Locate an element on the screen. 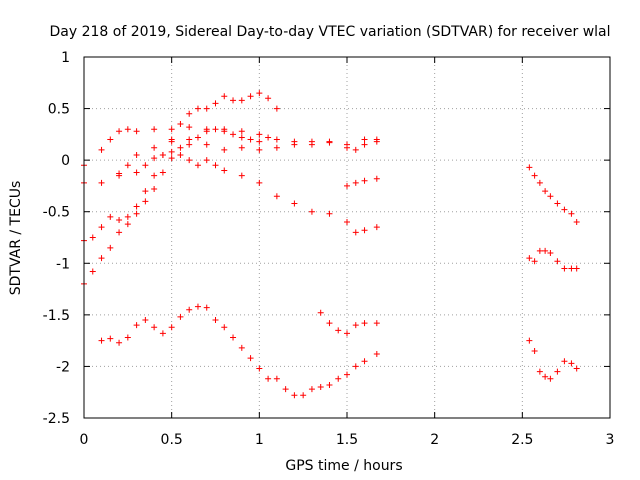 The height and width of the screenshot is (480, 640). y-tick-label: -0.5 is located at coordinates (56, 213).